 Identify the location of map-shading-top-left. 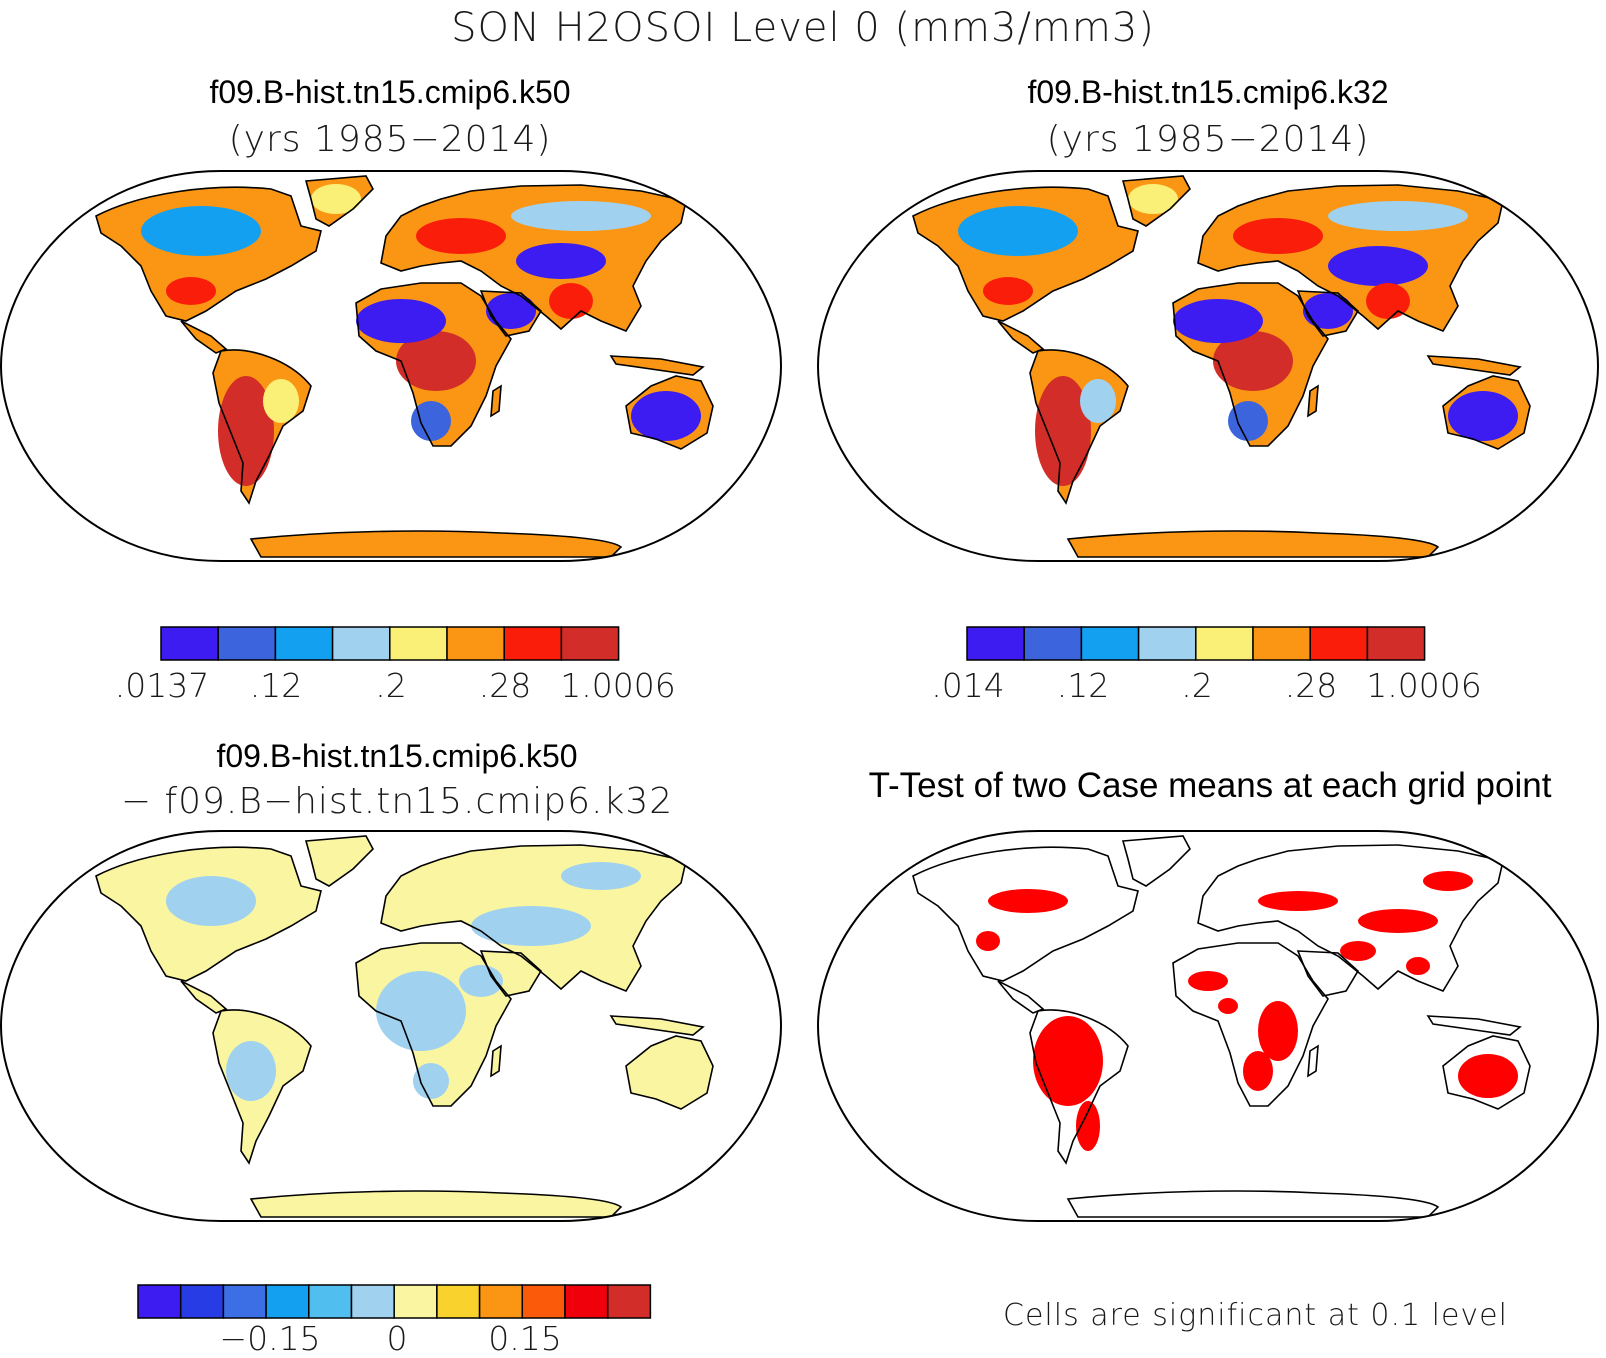
(421, 335).